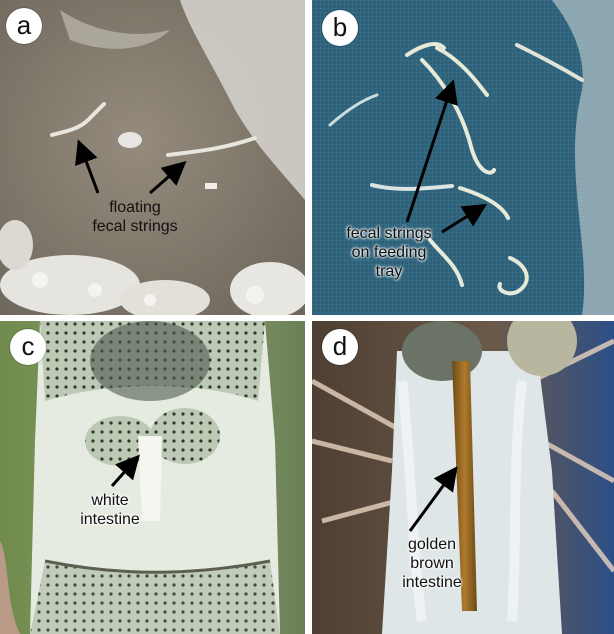 This screenshot has height=634, width=614. Describe the element at coordinates (340, 28) in the screenshot. I see `panel-b-label: b` at that location.